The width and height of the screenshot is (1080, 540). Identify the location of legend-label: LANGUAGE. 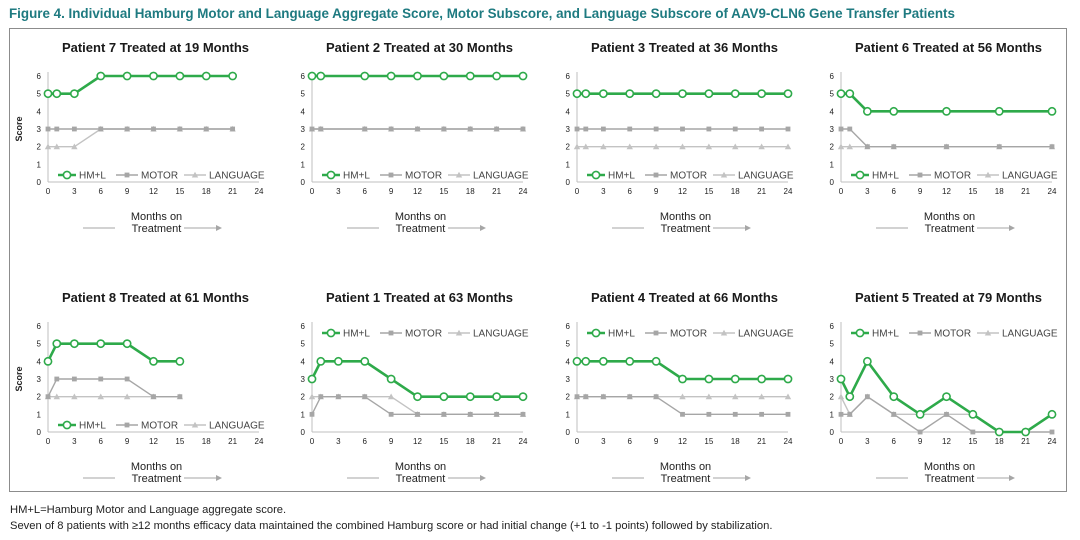
(501, 176).